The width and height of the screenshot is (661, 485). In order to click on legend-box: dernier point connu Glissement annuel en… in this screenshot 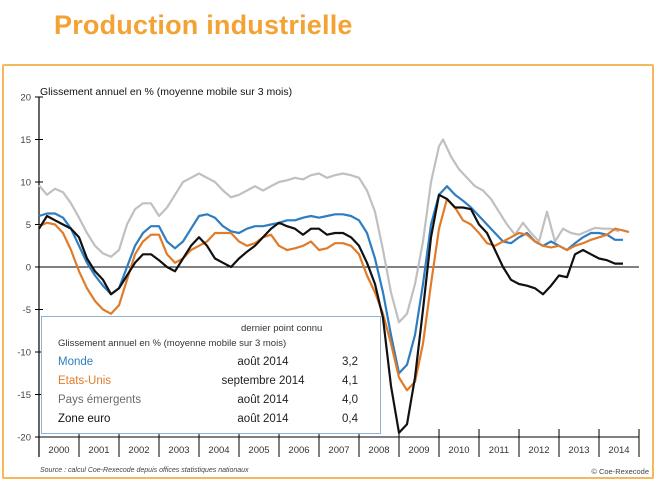, I will do `click(211, 375)`.